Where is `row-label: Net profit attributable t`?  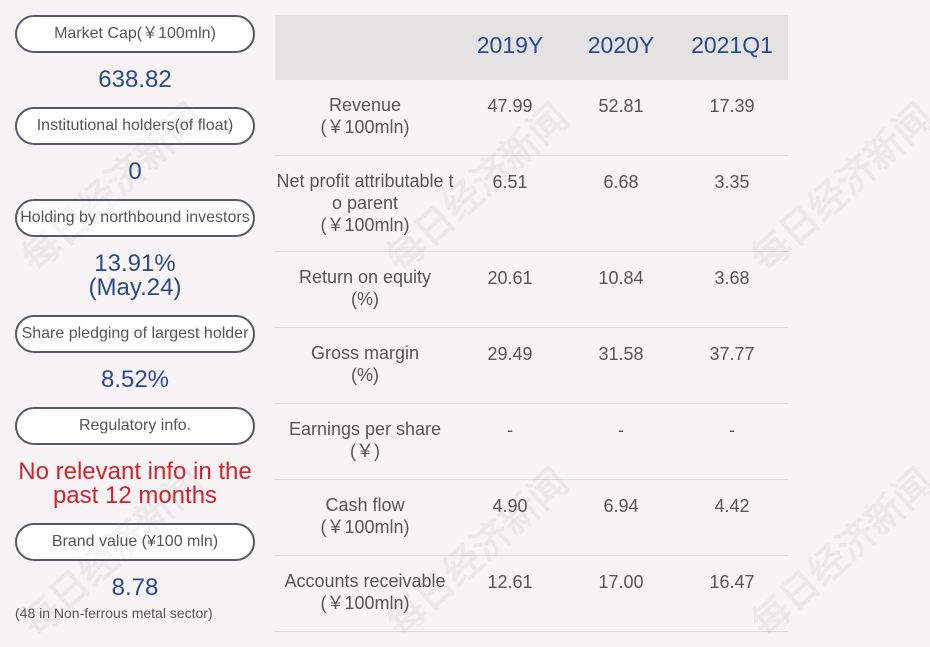
row-label: Net profit attributable t is located at coordinates (365, 181).